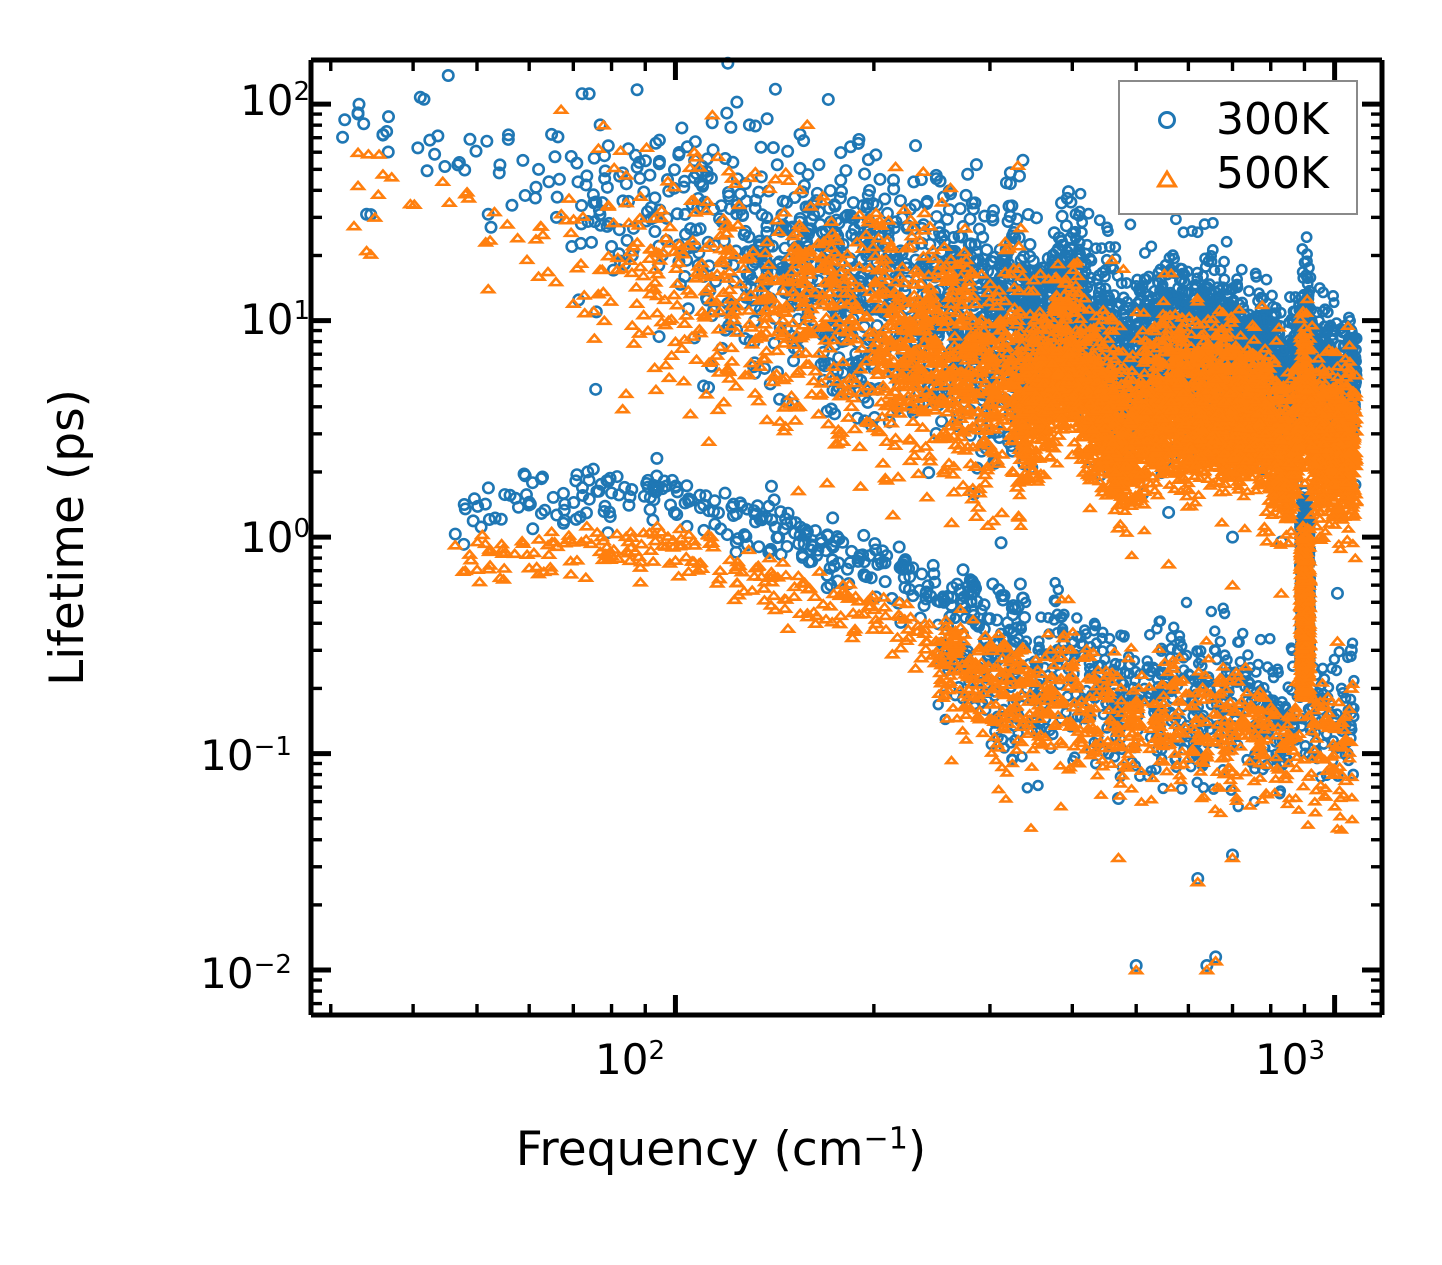 The image size is (1442, 1265). What do you see at coordinates (1272, 173) in the screenshot?
I see `legend-label-500k: 500K` at bounding box center [1272, 173].